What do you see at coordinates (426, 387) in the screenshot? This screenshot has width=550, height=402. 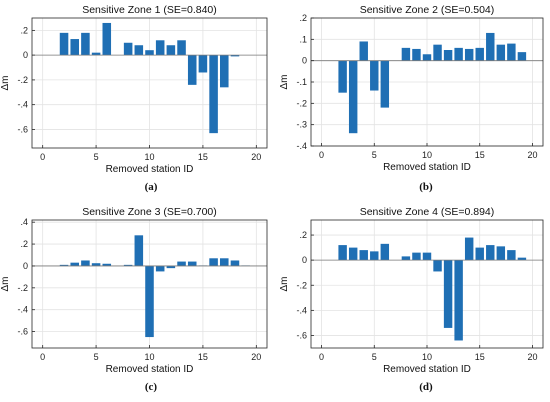 I see `panel-caption: (d)` at bounding box center [426, 387].